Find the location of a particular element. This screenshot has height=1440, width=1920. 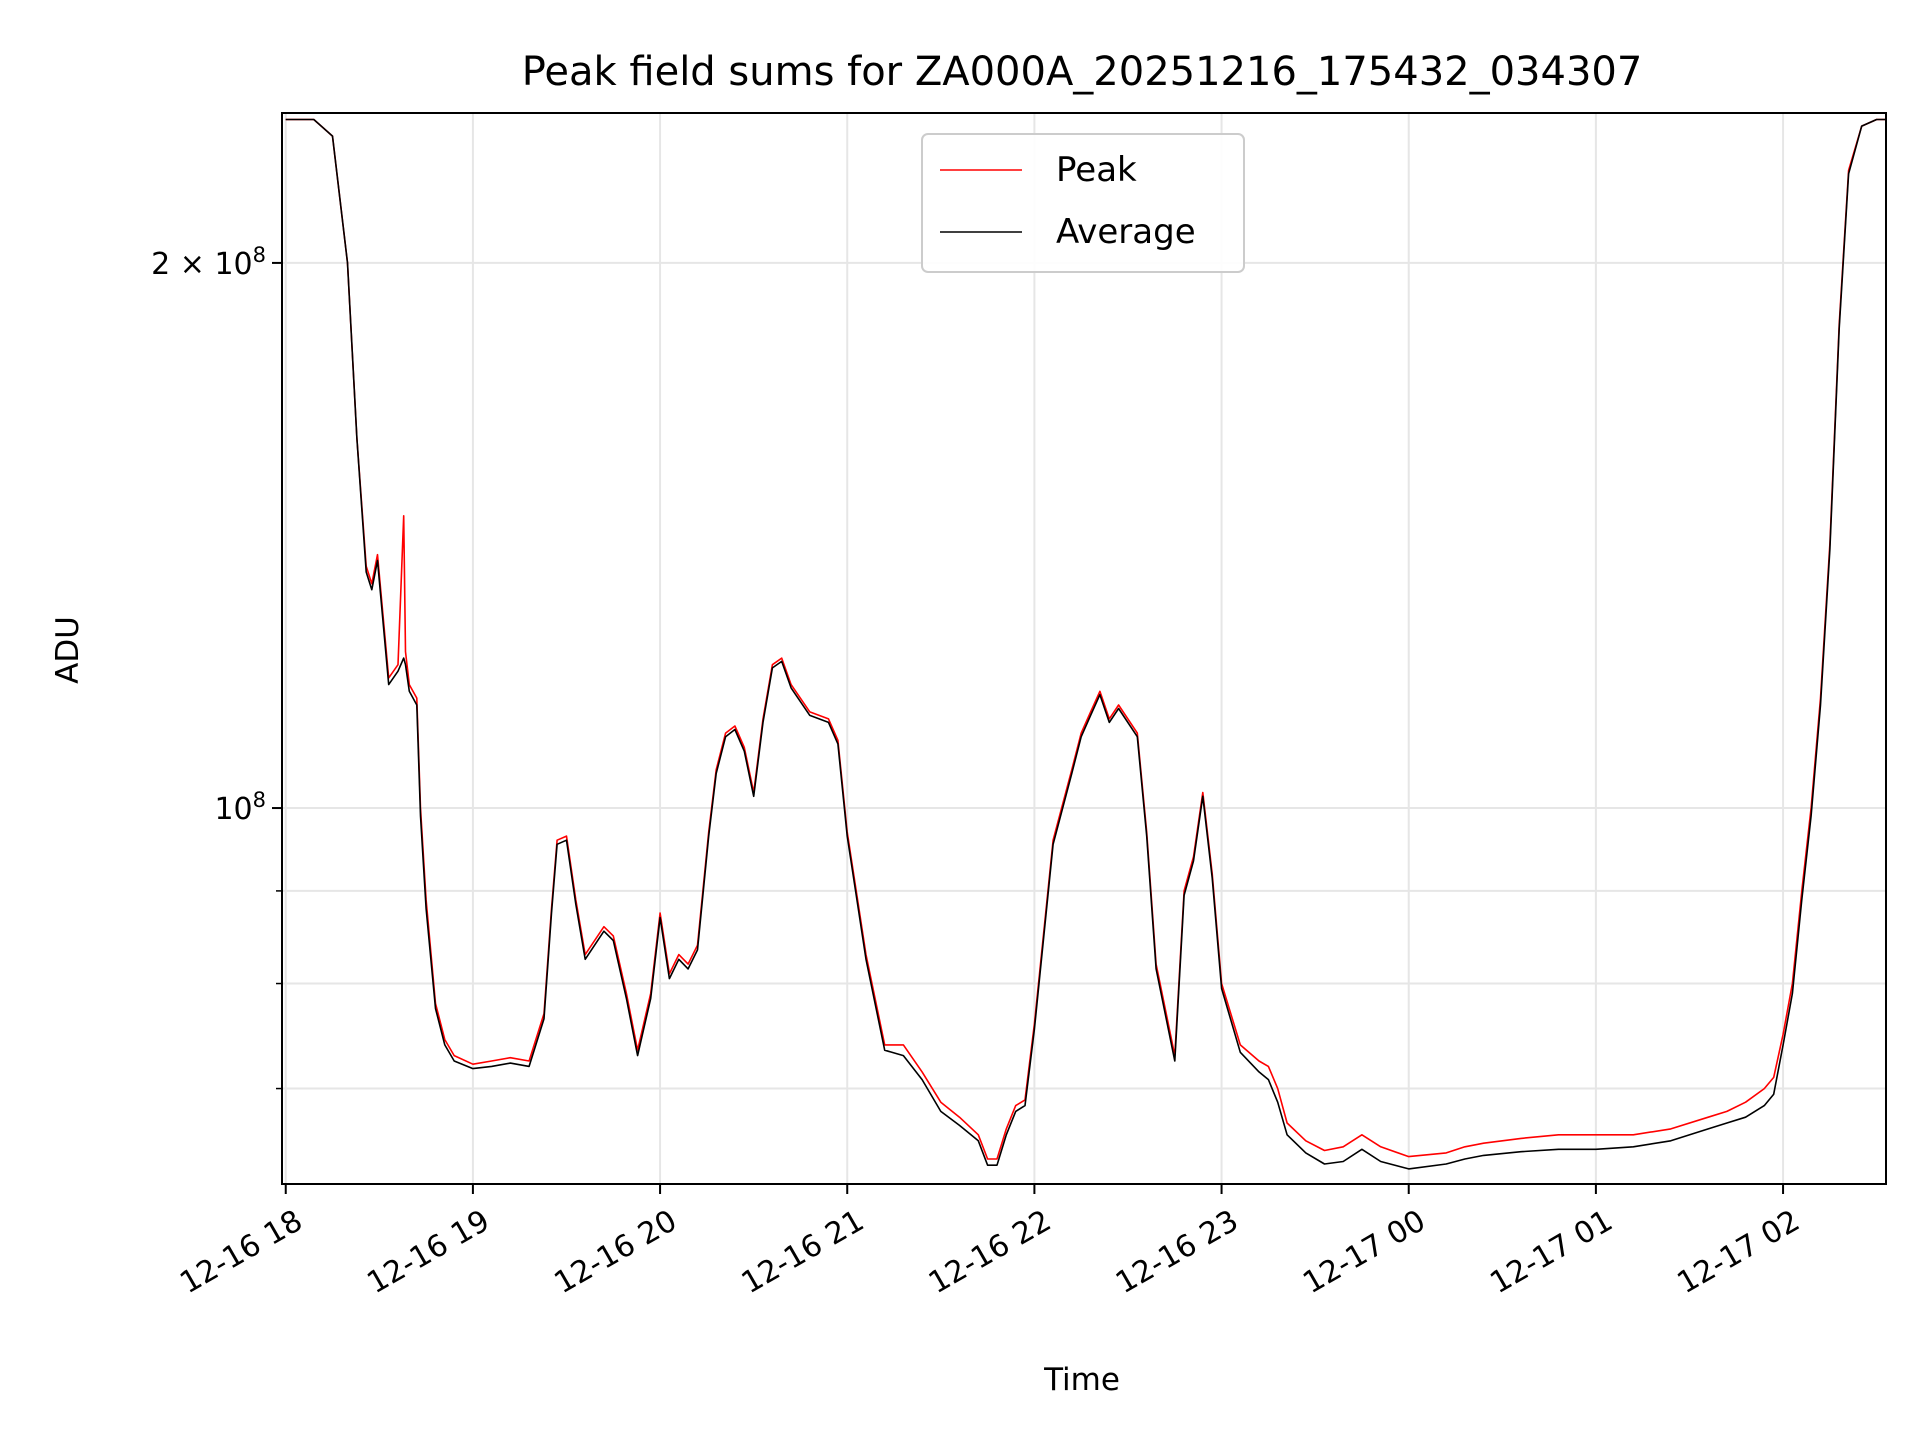

y-tick-label: 108 is located at coordinates (240, 807).